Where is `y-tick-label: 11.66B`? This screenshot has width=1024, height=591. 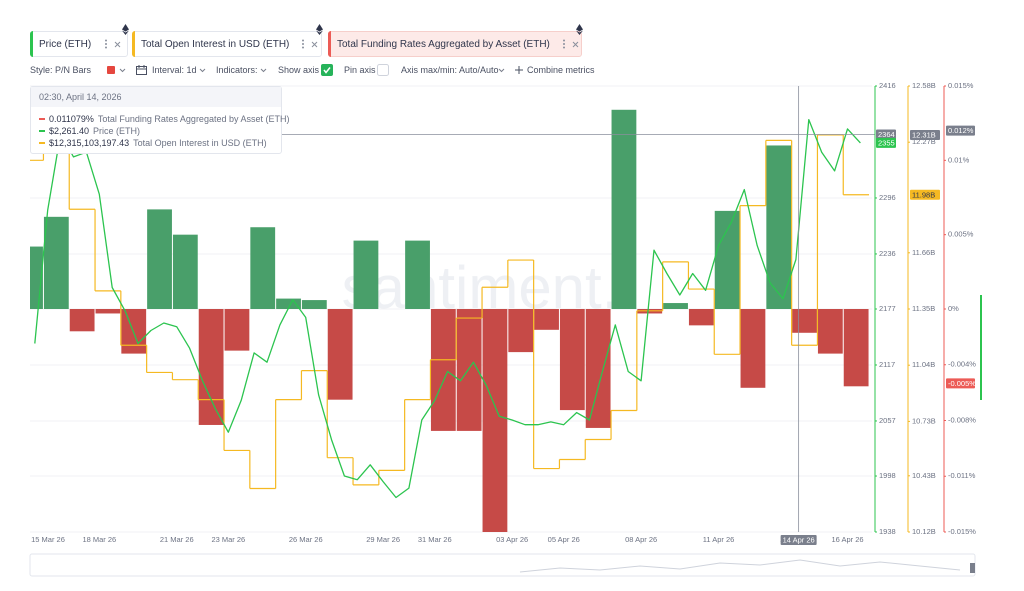
y-tick-label: 11.66B is located at coordinates (923, 252).